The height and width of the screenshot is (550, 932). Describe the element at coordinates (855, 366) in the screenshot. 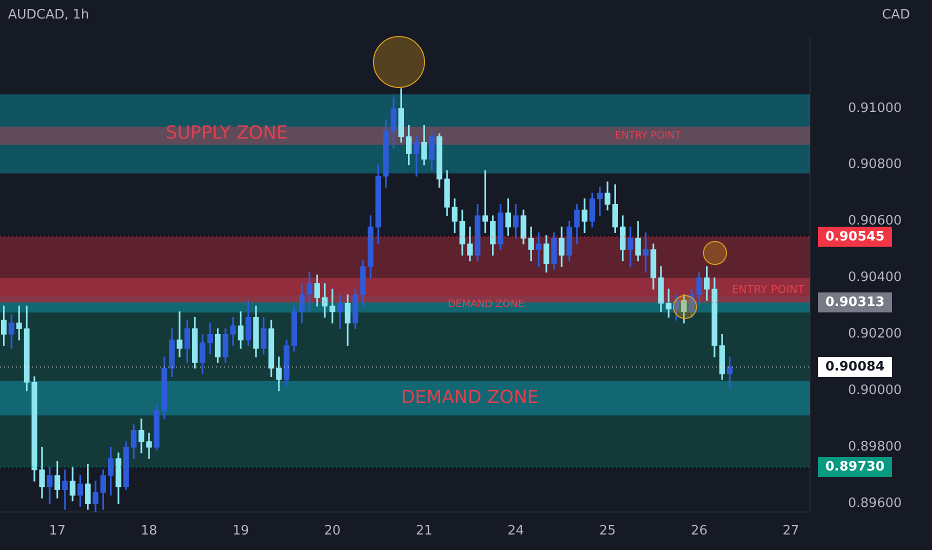

I see `ref-line-label: 0.90084` at that location.